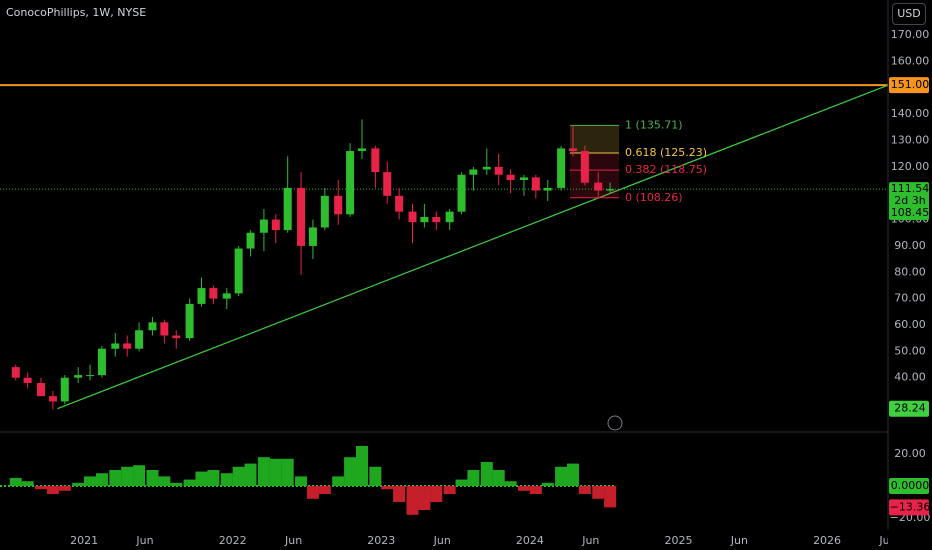 The height and width of the screenshot is (550, 932). I want to click on y-tick-label: 70.00, so click(910, 298).